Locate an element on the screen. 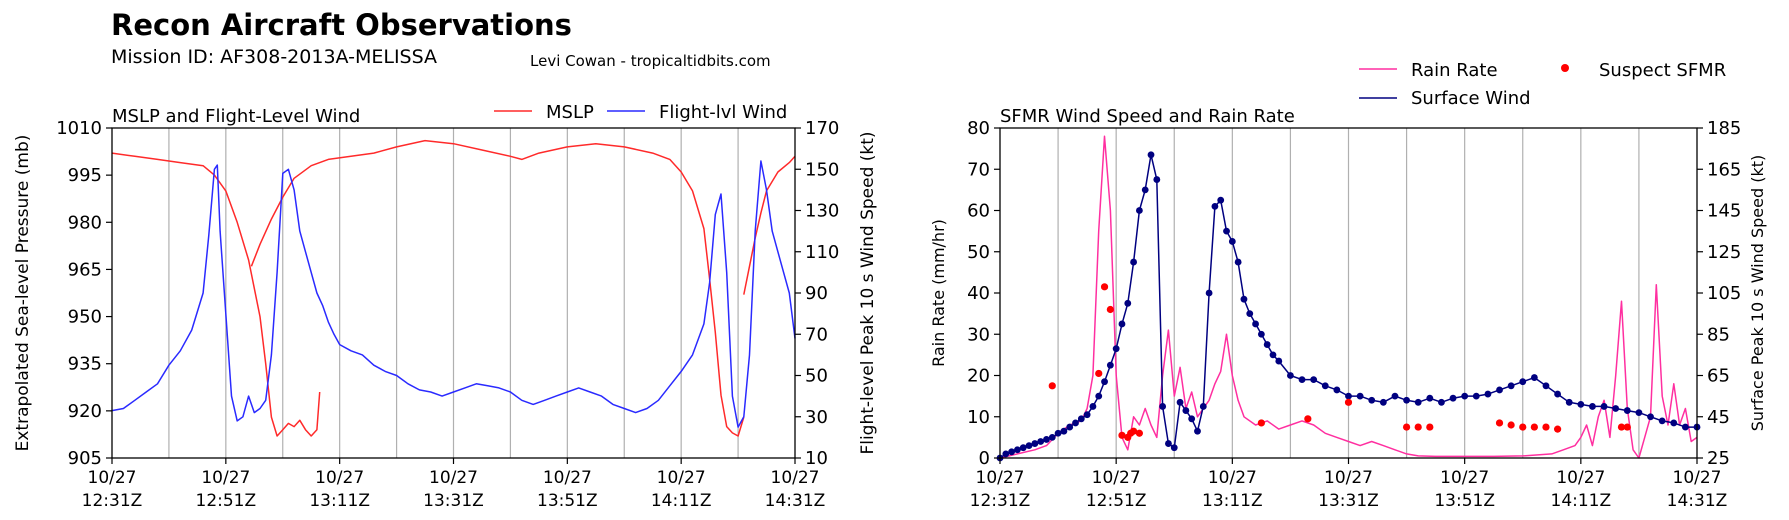  chart1-legend-label-mslp: MSLP is located at coordinates (570, 112).